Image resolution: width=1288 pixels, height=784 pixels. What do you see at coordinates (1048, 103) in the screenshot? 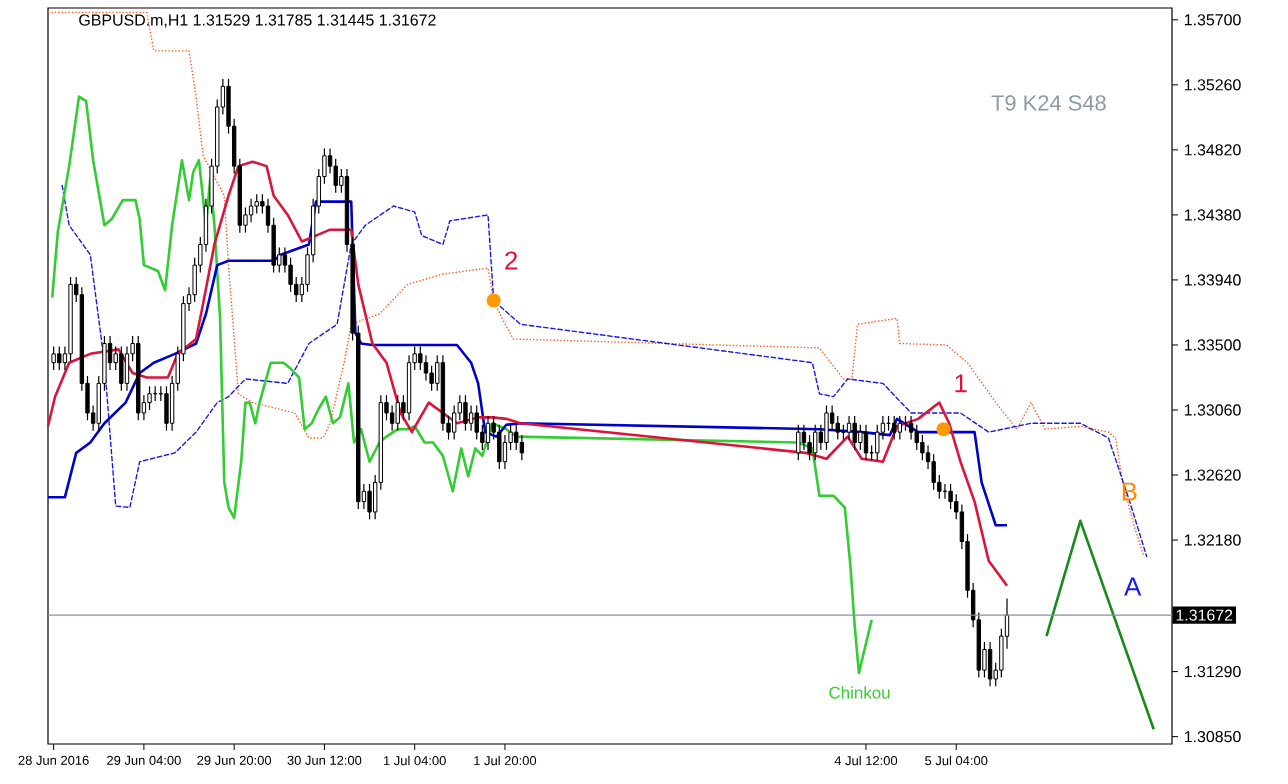
I see `annotation: T9 K24 S48` at bounding box center [1048, 103].